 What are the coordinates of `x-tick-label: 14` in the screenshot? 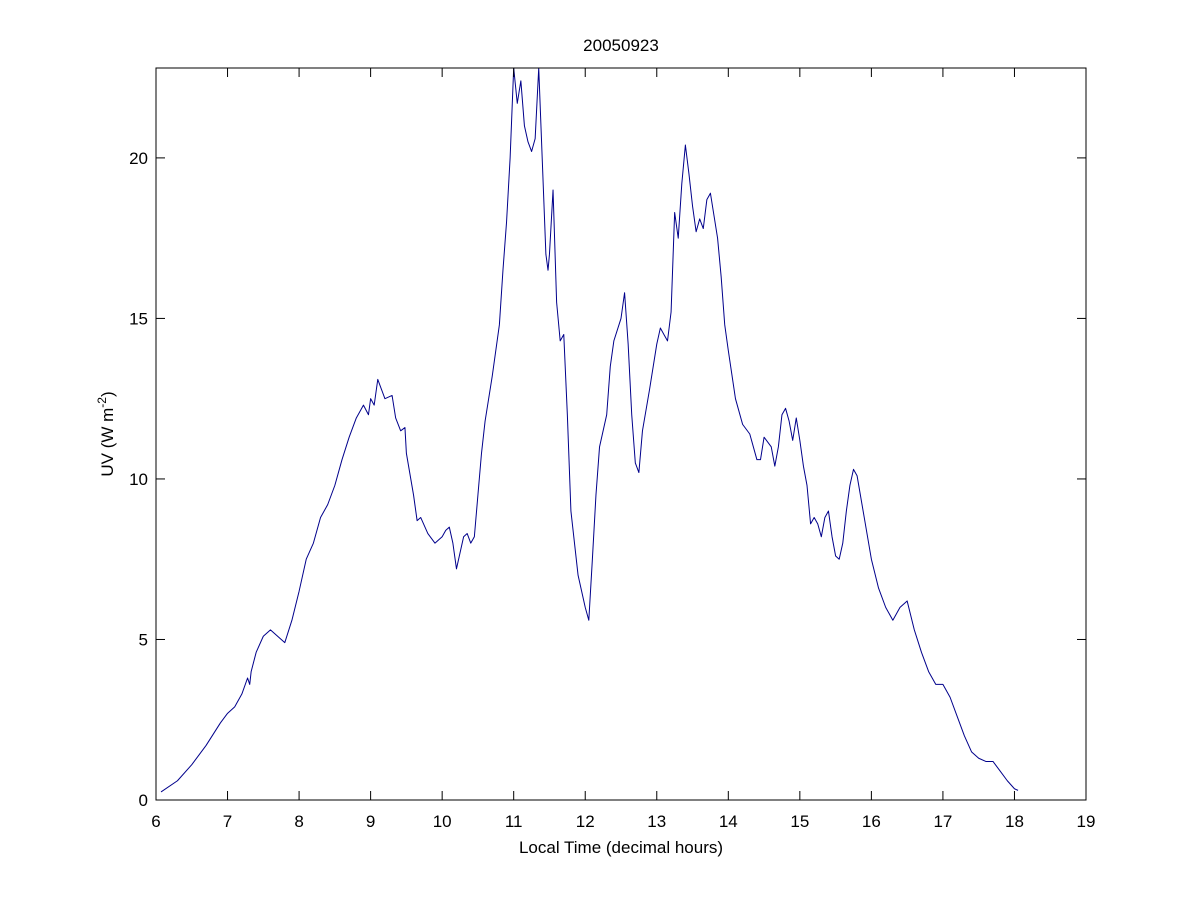 It's located at (728, 821).